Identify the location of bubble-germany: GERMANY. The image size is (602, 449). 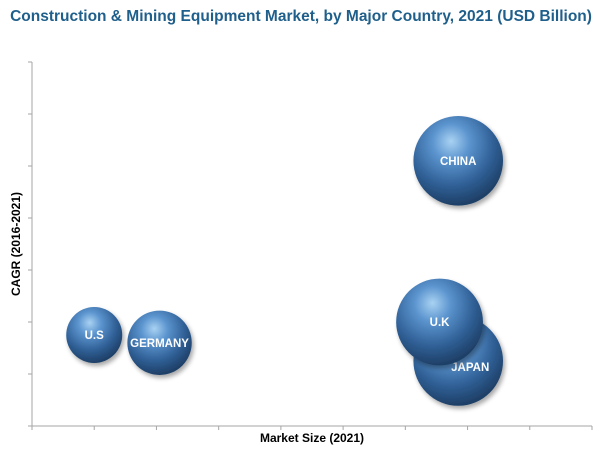
(159, 342).